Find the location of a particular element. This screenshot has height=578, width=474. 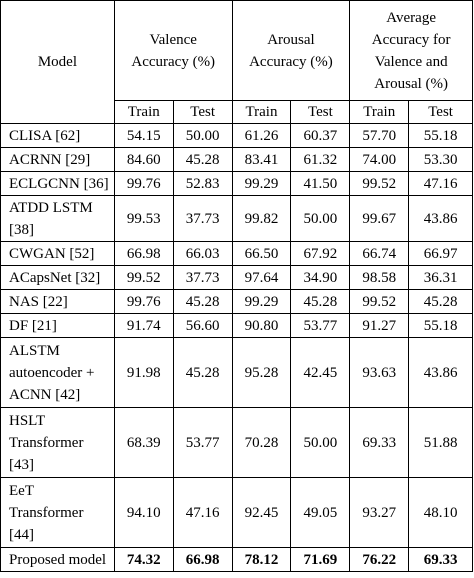

value-cell: 71.69 is located at coordinates (320, 559).